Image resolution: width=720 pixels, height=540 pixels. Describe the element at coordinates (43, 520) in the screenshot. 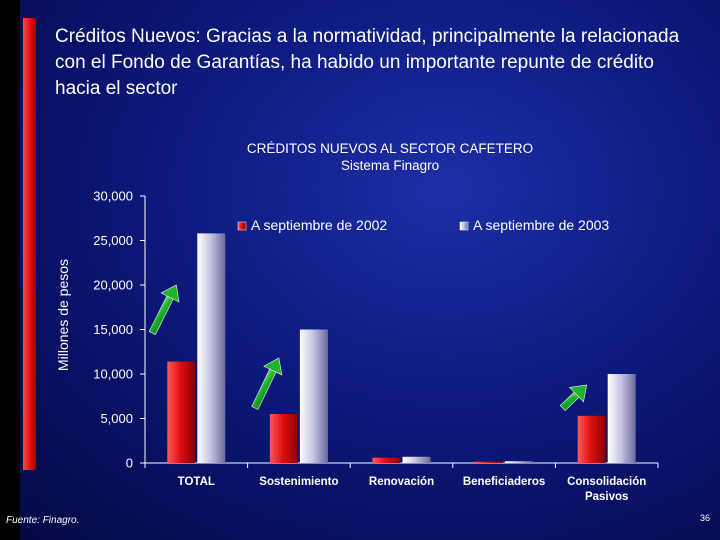

I see `source-note: Fuente: Finagro.` at that location.